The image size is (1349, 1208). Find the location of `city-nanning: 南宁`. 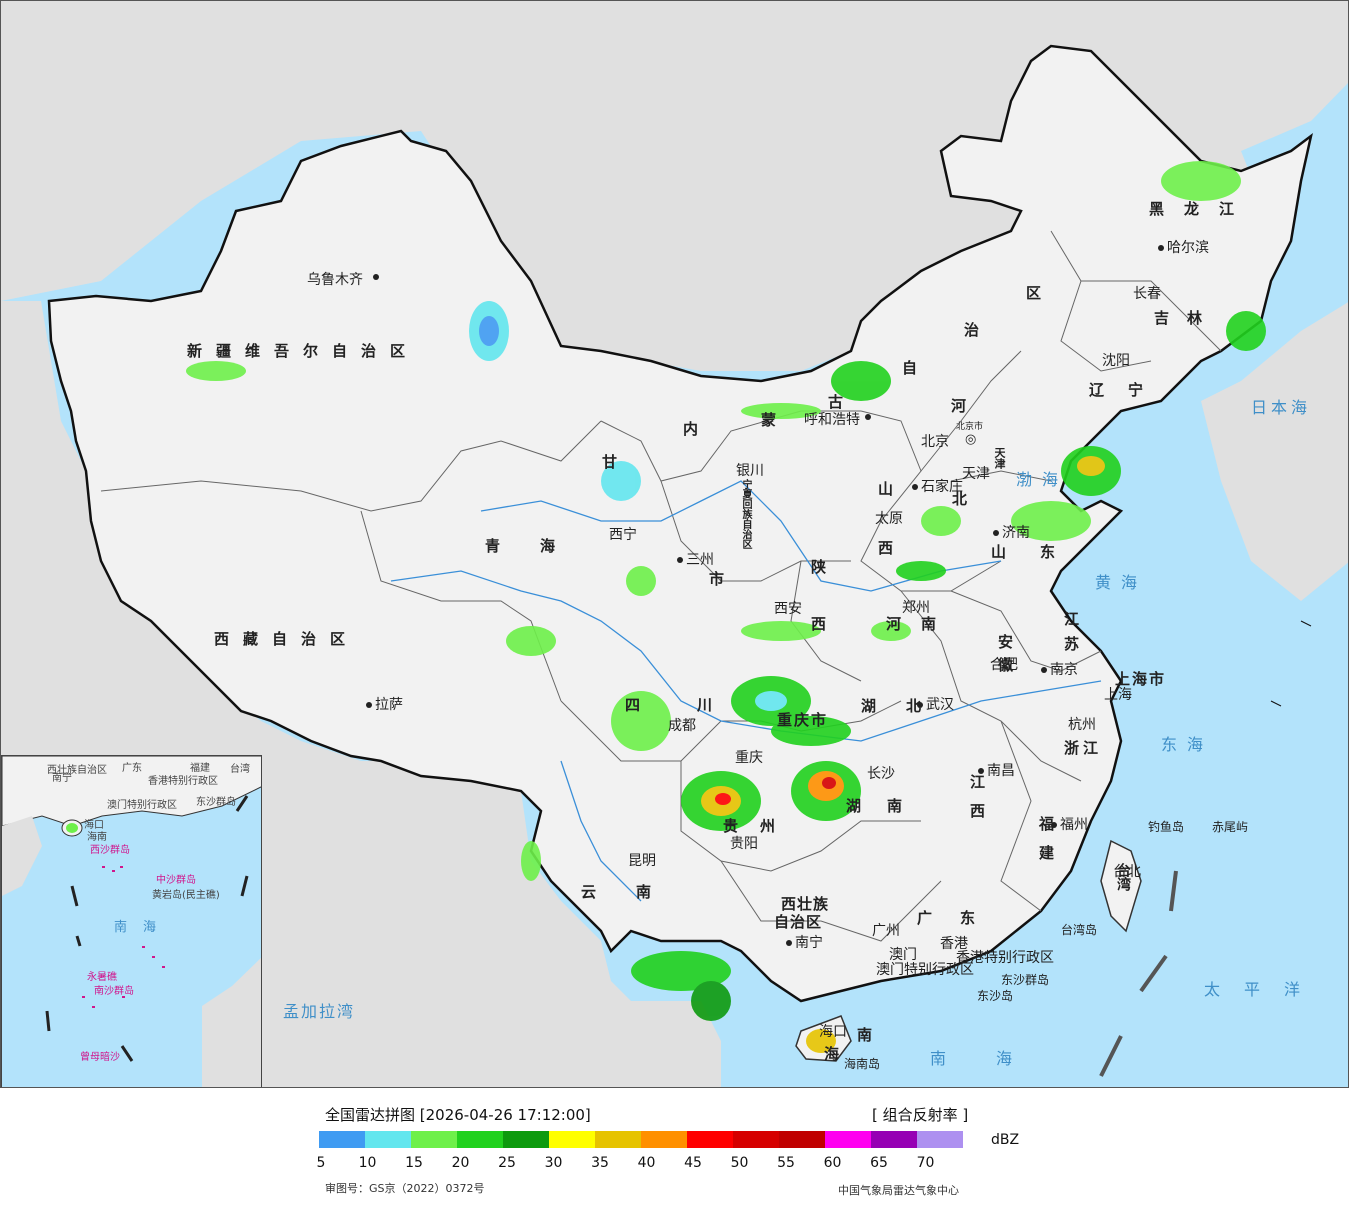

city-nanning: 南宁 is located at coordinates (804, 942).